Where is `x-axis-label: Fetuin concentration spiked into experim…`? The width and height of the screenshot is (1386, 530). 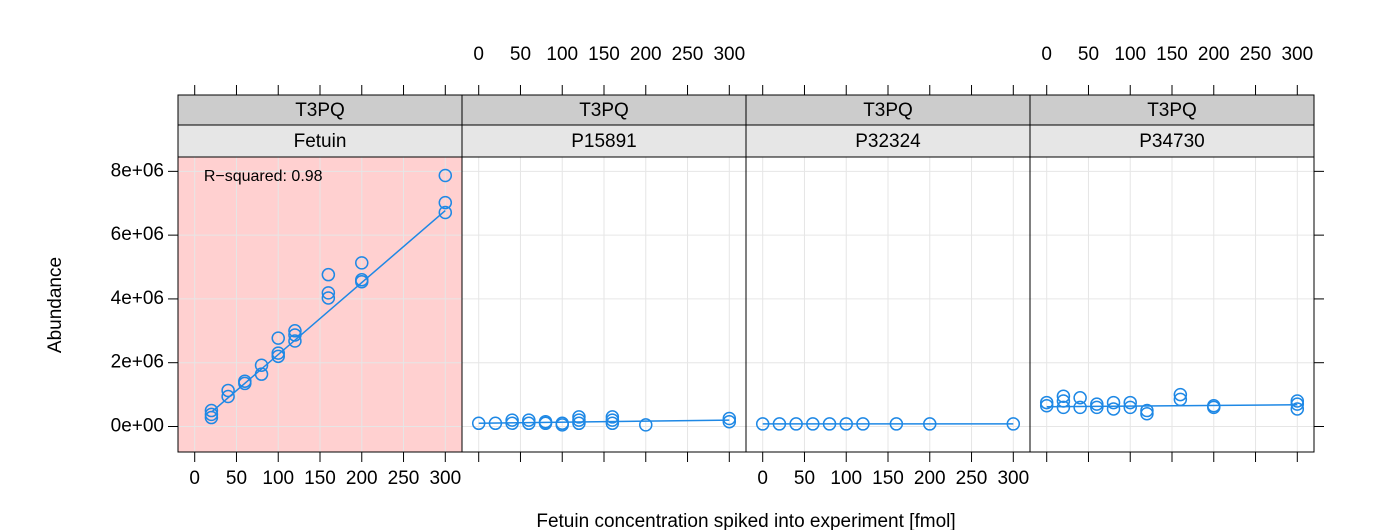
x-axis-label: Fetuin concentration spiked into experim… is located at coordinates (745, 520).